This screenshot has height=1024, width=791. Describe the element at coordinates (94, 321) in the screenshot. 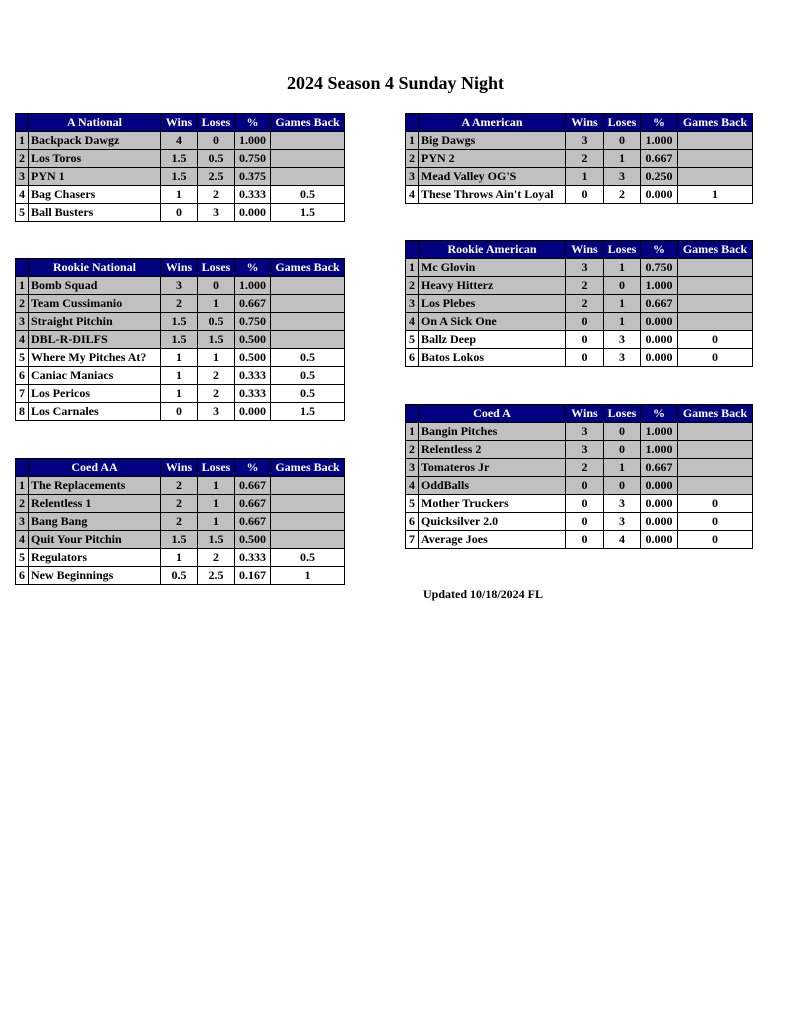

I see `team-cell: Straight Pitchin` at that location.